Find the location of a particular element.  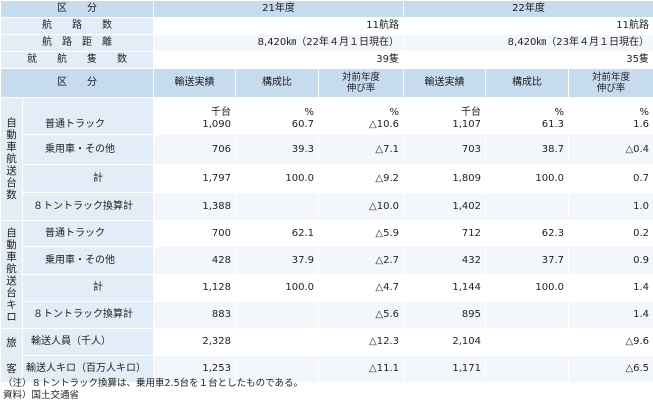

yoy-value-22: △6.5 is located at coordinates (610, 369).